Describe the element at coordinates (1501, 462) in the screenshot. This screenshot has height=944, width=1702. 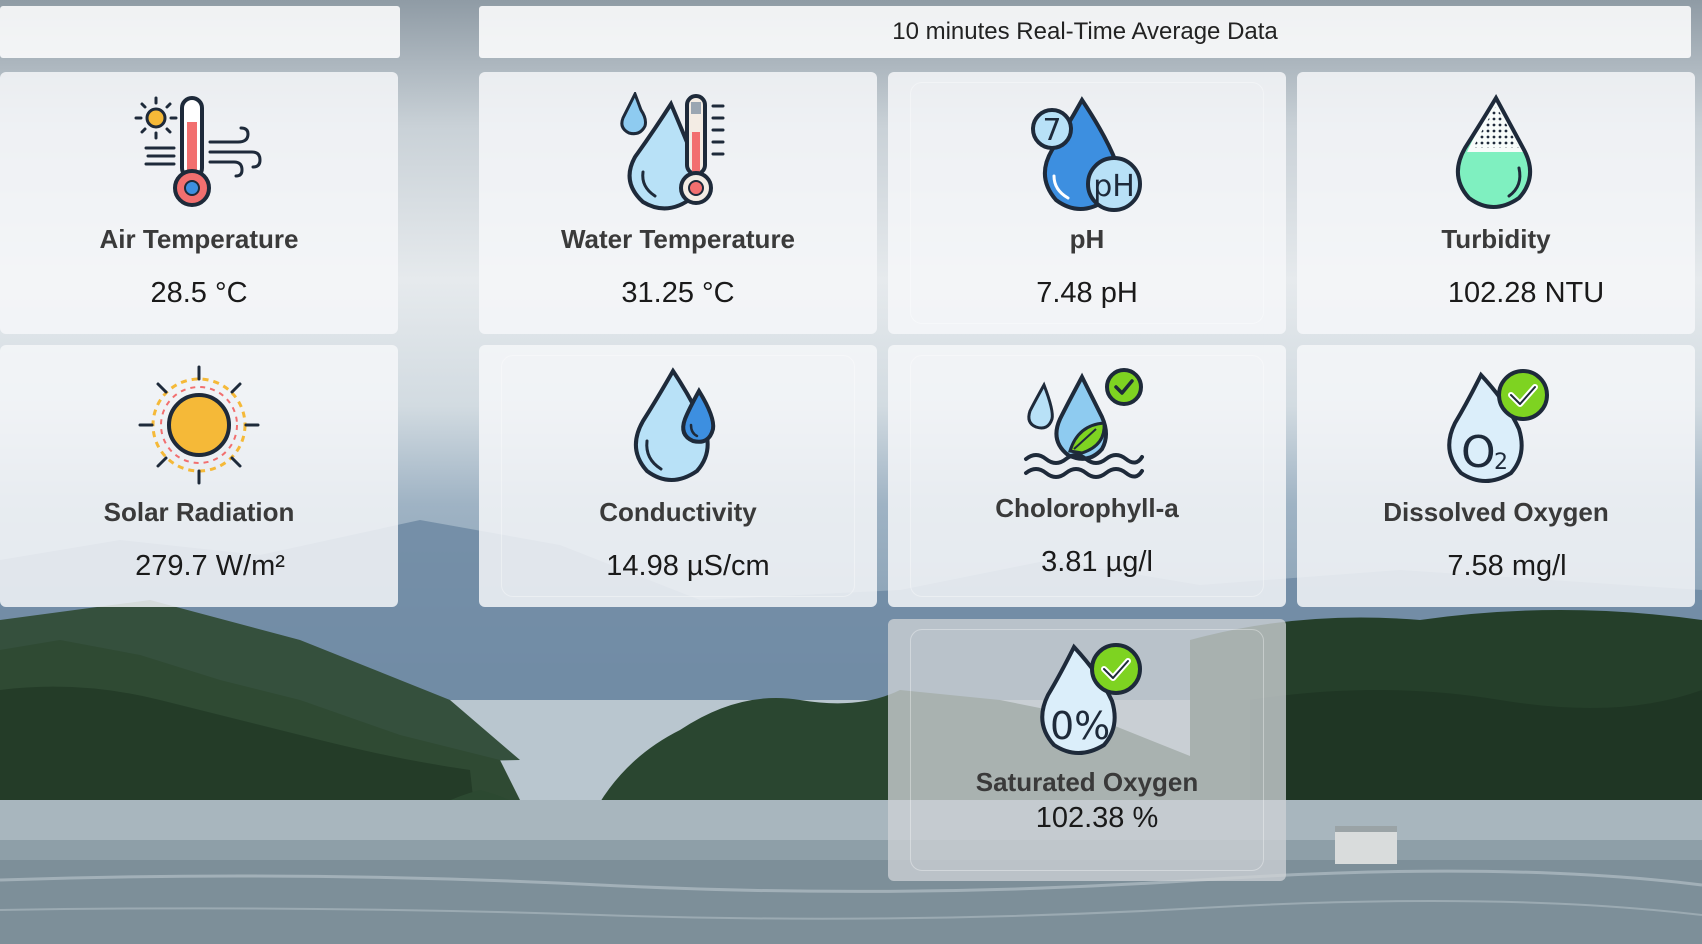
I see `o2-subscript-text: 2` at that location.